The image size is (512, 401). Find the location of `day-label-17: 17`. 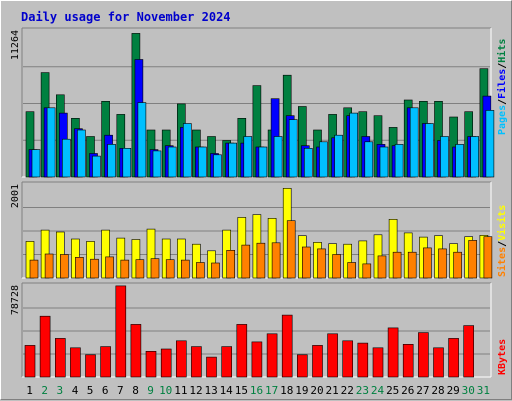

day-label-17: 17 is located at coordinates (271, 390).